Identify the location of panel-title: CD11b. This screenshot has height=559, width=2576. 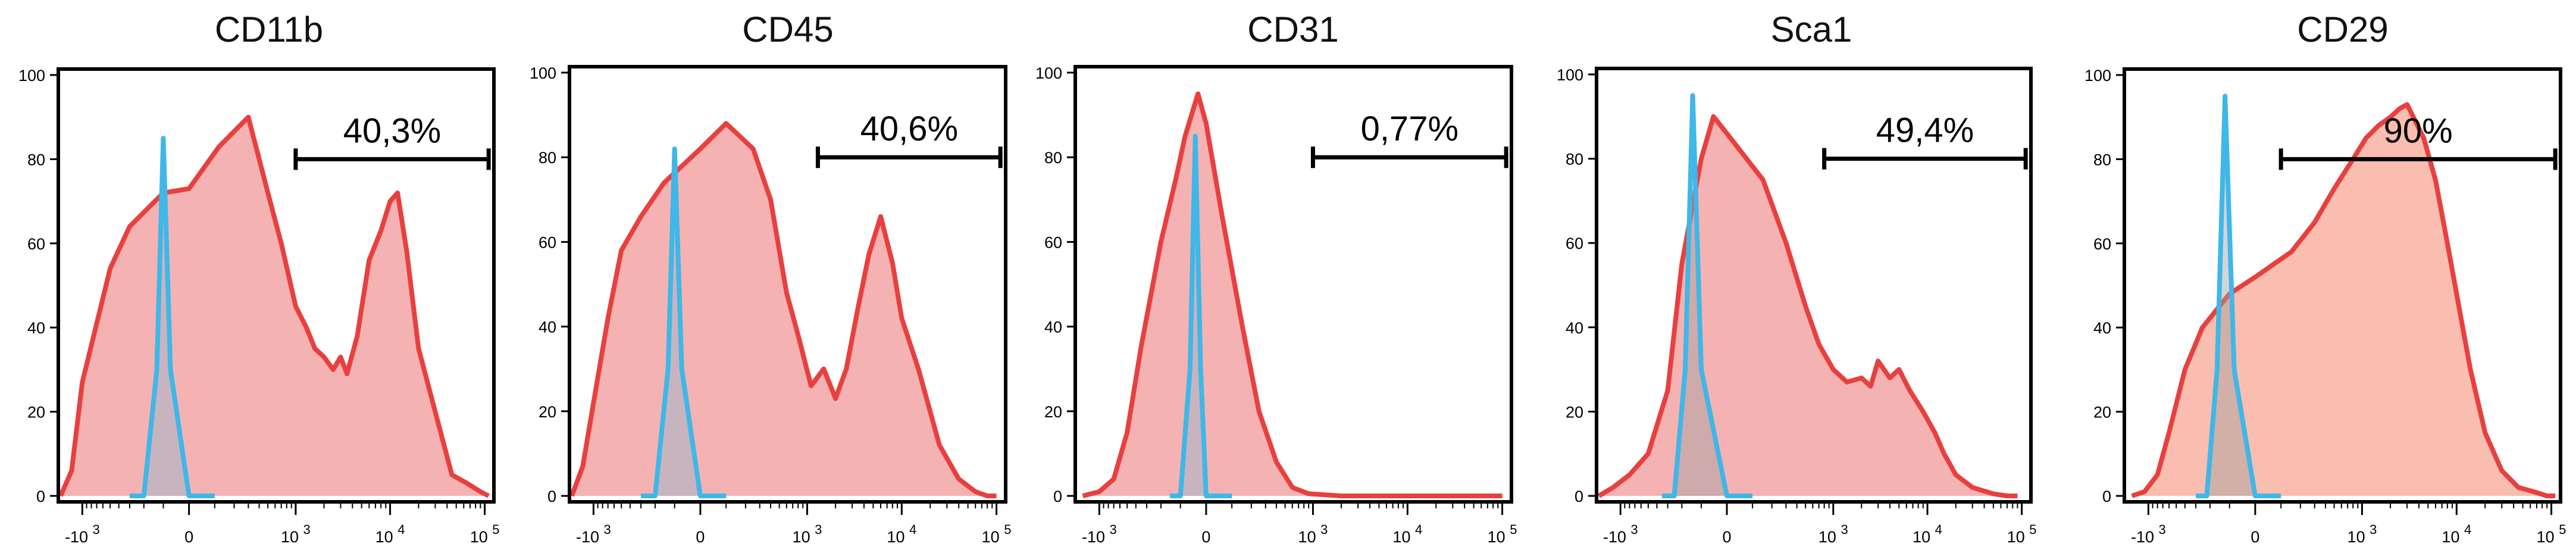
(269, 29).